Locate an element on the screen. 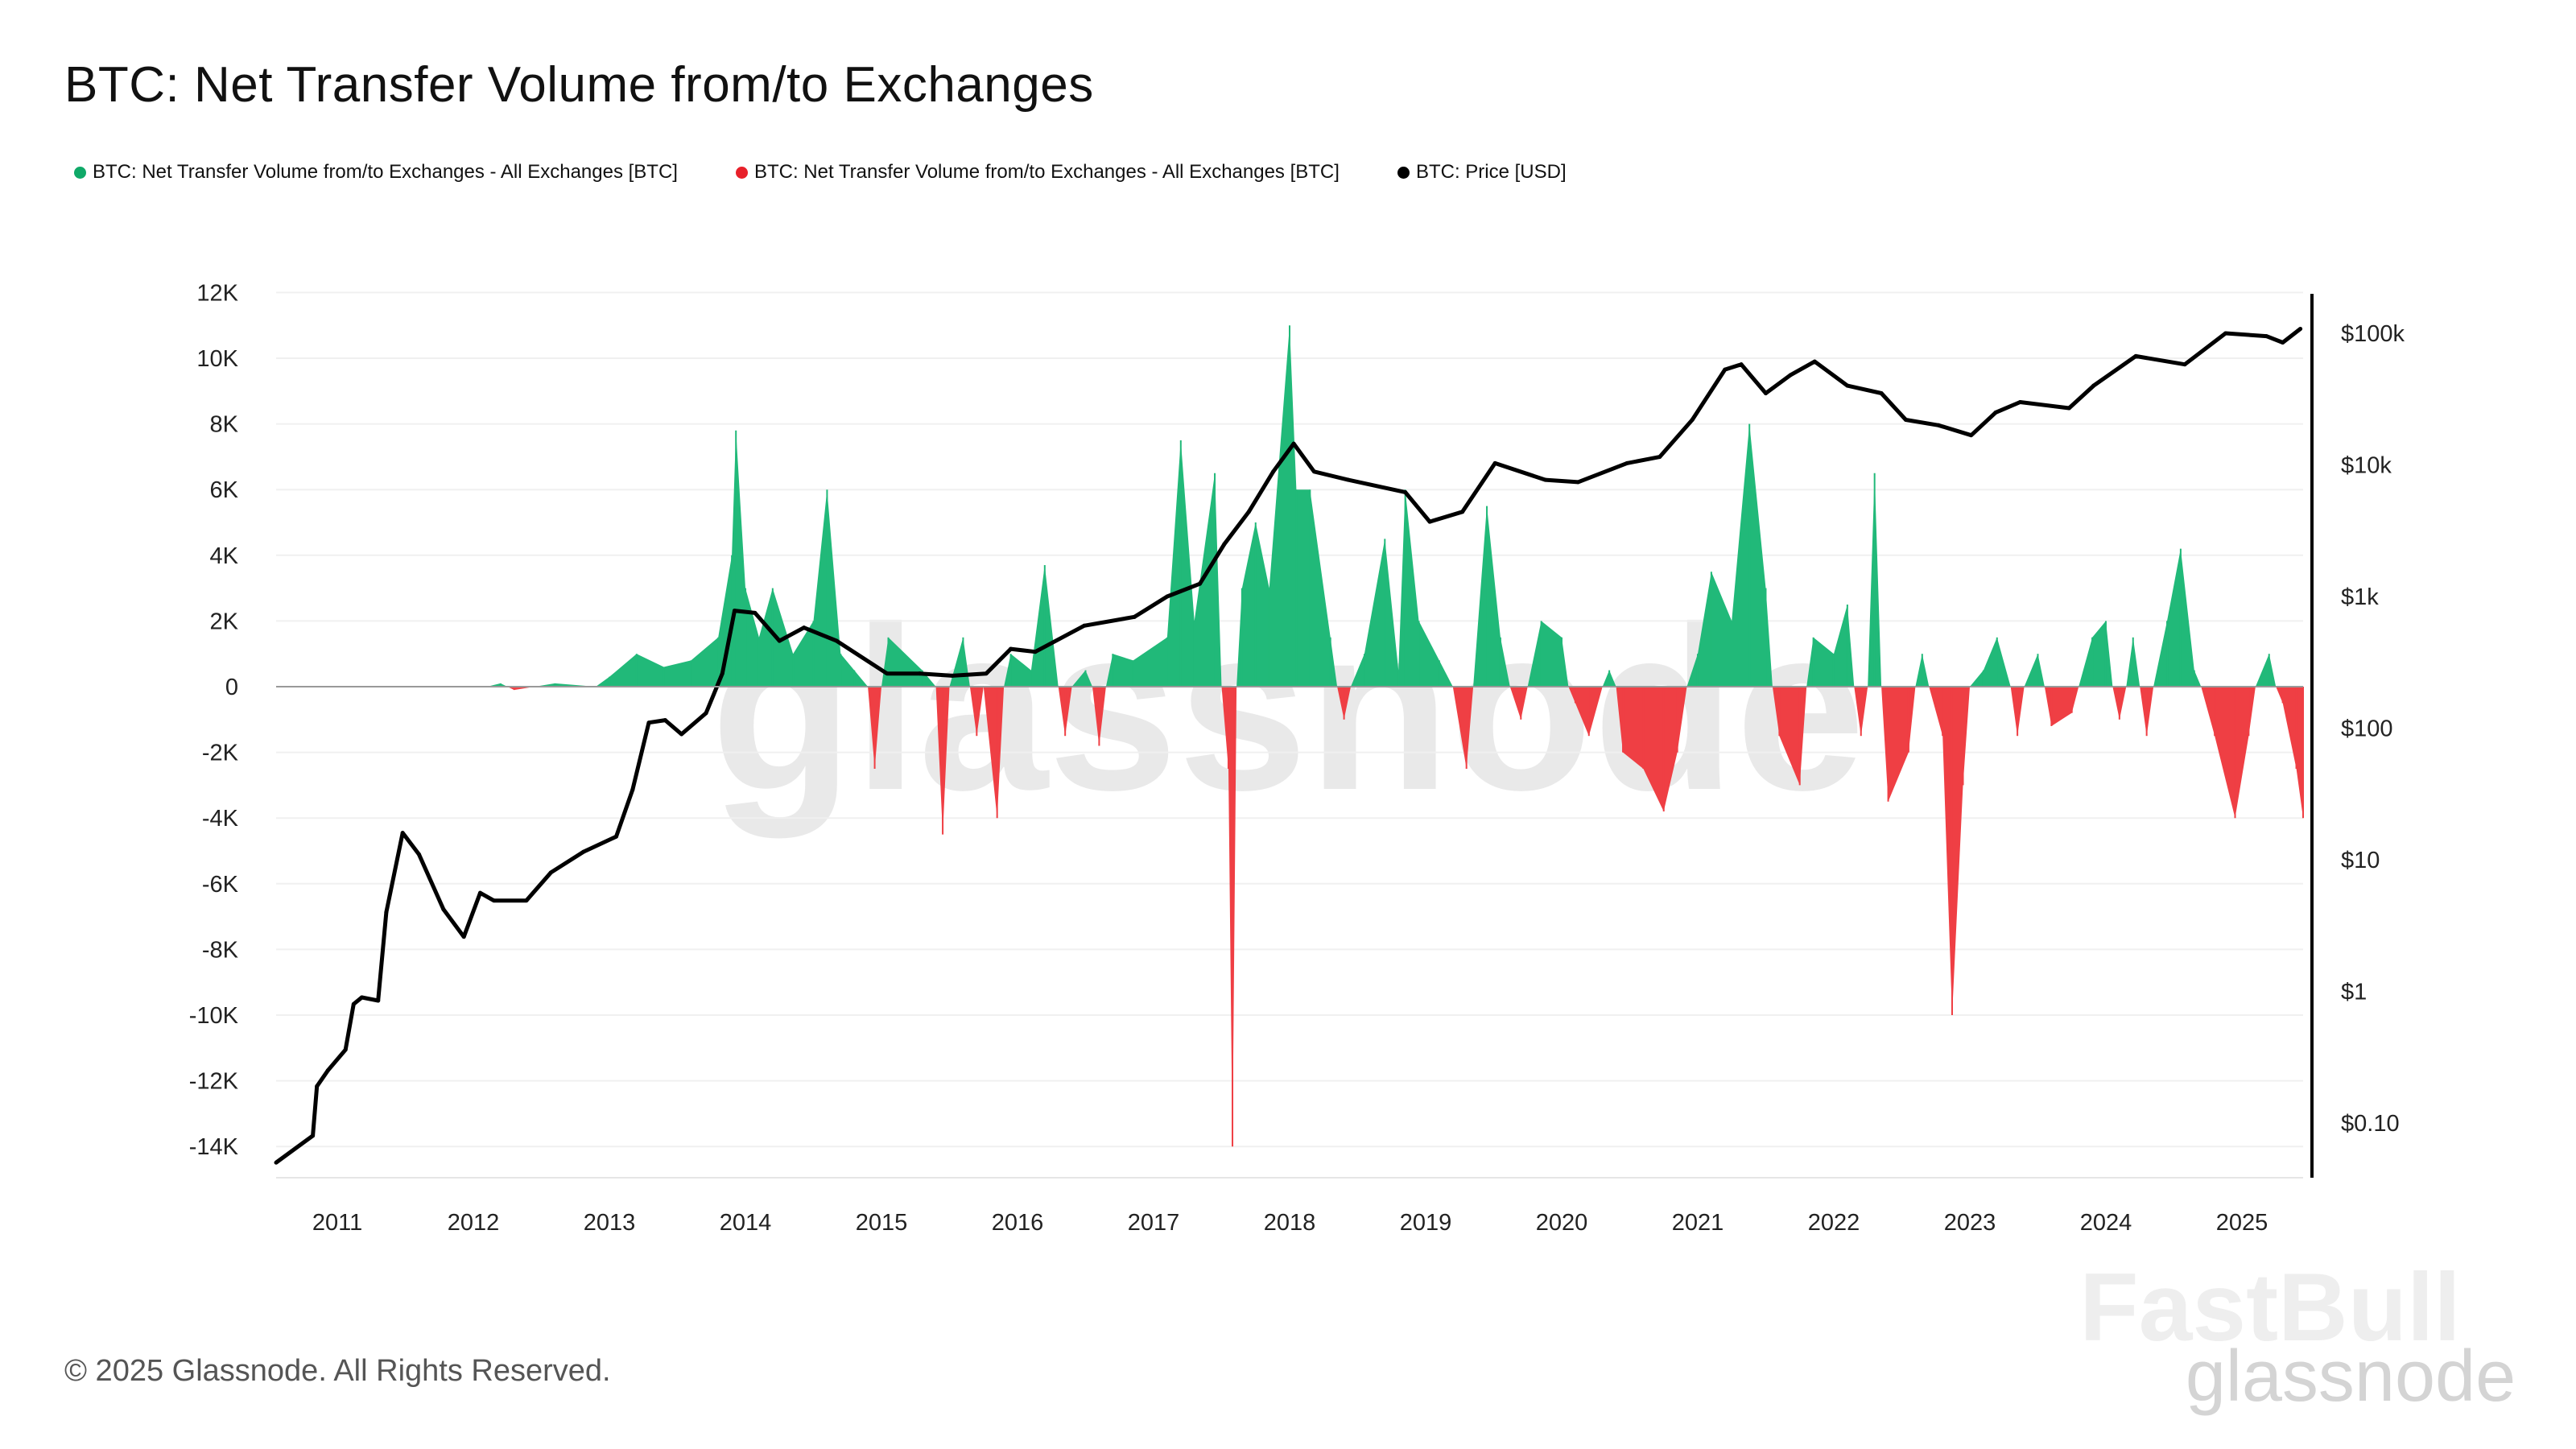  watermark-glassnode-logo: glassnode is located at coordinates (2351, 1376).